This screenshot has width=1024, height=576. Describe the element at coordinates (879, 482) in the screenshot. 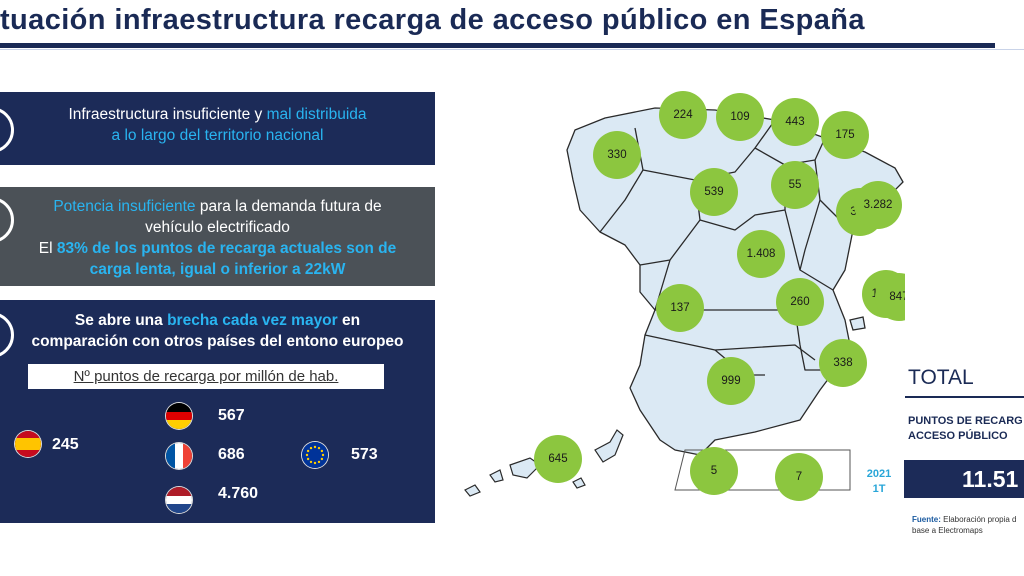

I see `period-label: 2021 1T` at that location.